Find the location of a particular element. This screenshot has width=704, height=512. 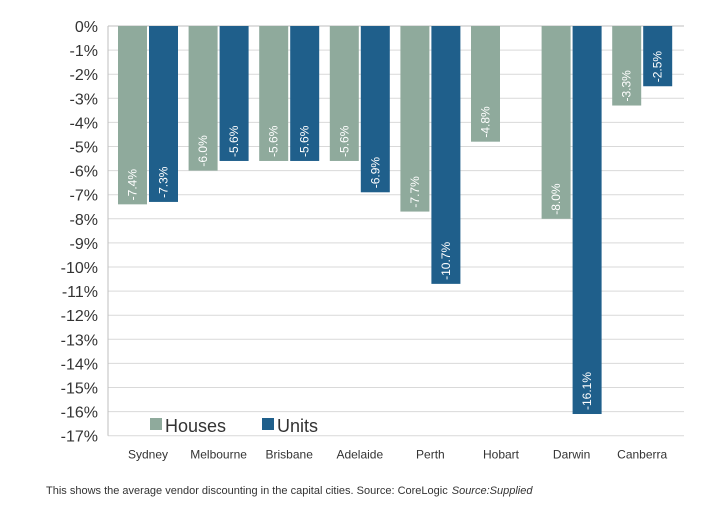

y-tick-label: -3% is located at coordinates (84, 99).